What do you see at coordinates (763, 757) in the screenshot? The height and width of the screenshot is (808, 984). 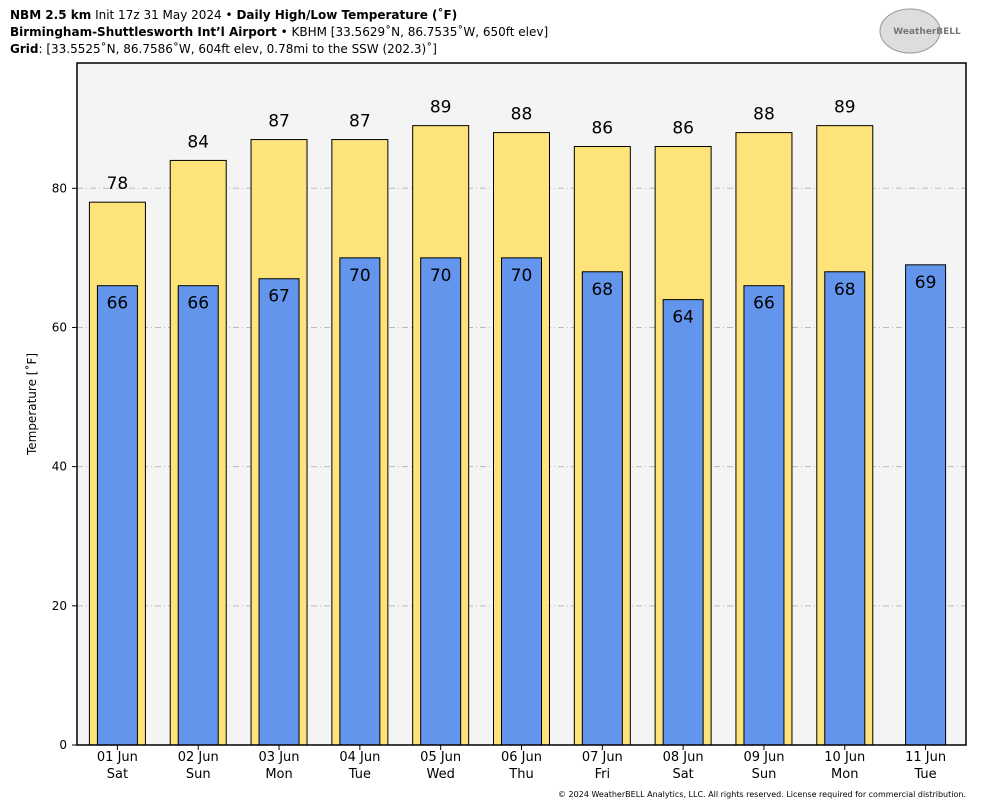 I see `x-tick-label: 09 Jun` at bounding box center [763, 757].